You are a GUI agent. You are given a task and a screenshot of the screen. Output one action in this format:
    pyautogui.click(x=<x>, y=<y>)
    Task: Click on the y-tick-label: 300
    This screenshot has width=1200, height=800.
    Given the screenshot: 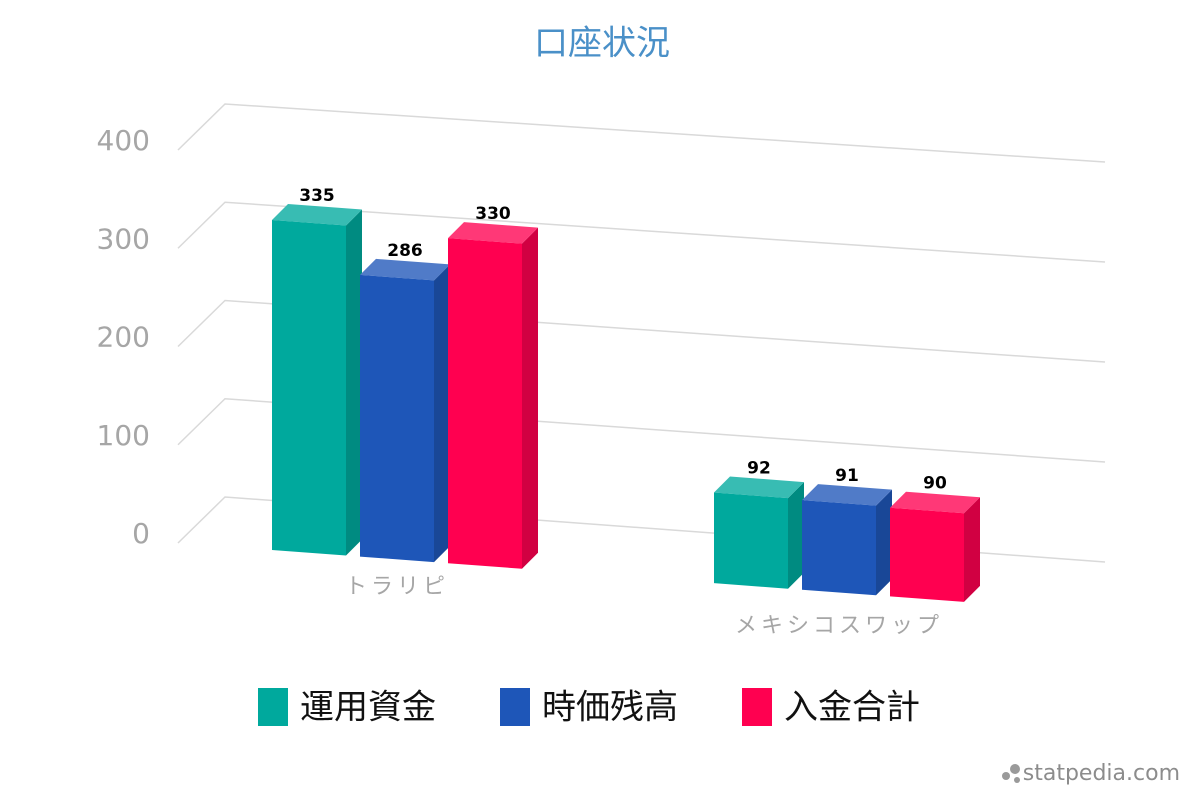 What is the action you would take?
    pyautogui.click(x=123, y=238)
    